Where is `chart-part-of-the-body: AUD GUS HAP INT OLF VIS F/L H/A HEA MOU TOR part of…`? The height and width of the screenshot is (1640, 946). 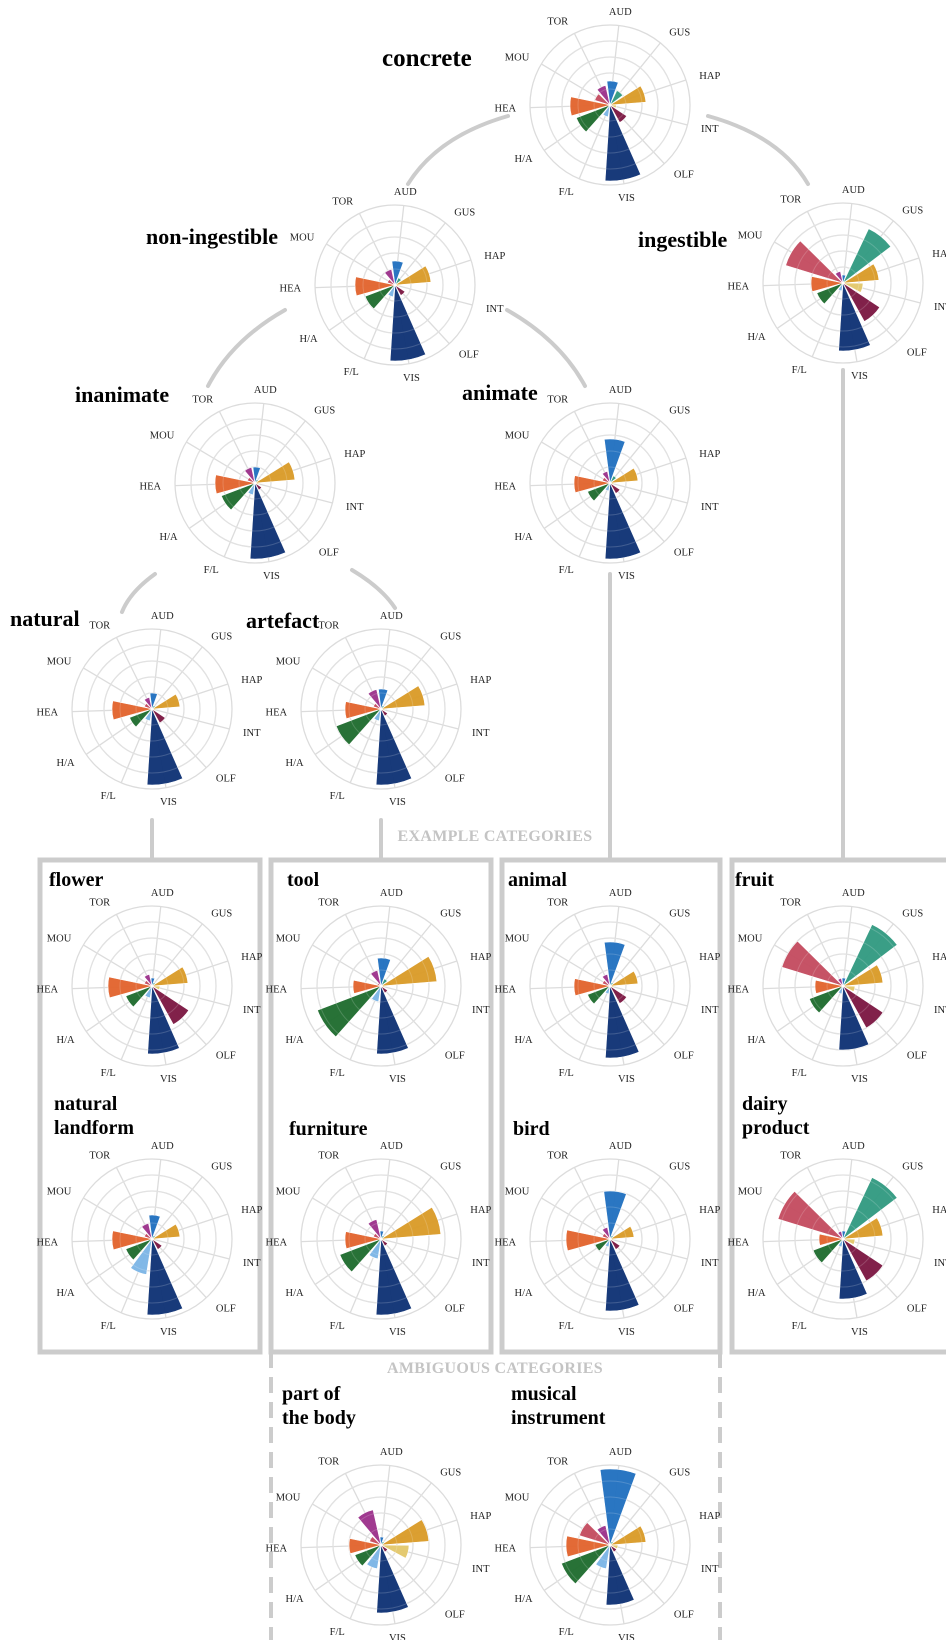
chart-part-of-the-body: AUD GUS HAP INT OLF VIS F/L H/A HEA MOU TOR part of… is located at coordinates (379, 1511).